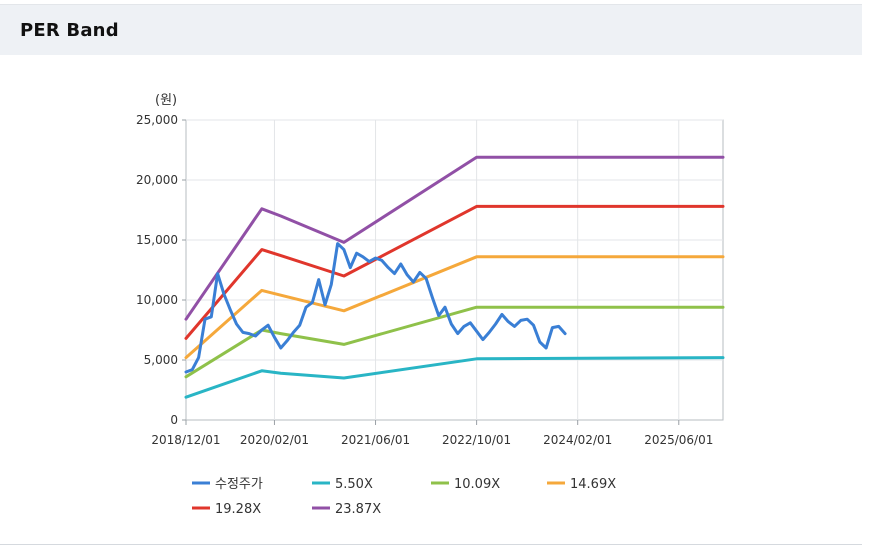 Image resolution: width=870 pixels, height=558 pixels. What do you see at coordinates (157, 240) in the screenshot?
I see `y-tick-label: 15,000` at bounding box center [157, 240].